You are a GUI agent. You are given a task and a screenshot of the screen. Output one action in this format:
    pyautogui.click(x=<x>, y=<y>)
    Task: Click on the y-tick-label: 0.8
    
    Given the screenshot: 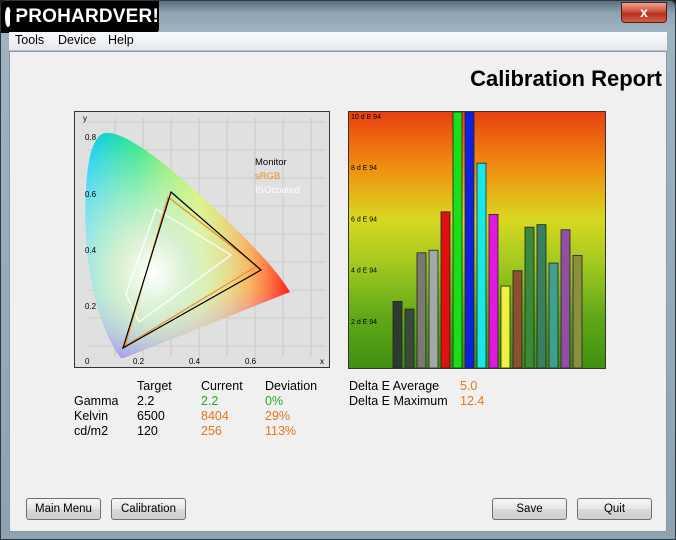 What is the action you would take?
    pyautogui.click(x=91, y=137)
    